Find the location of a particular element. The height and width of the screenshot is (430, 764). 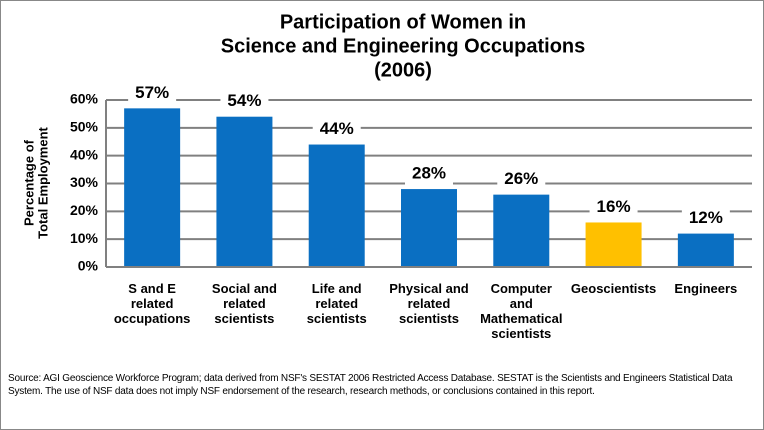

x-tick-label: Computer and Mathematical scientists is located at coordinates (521, 311).